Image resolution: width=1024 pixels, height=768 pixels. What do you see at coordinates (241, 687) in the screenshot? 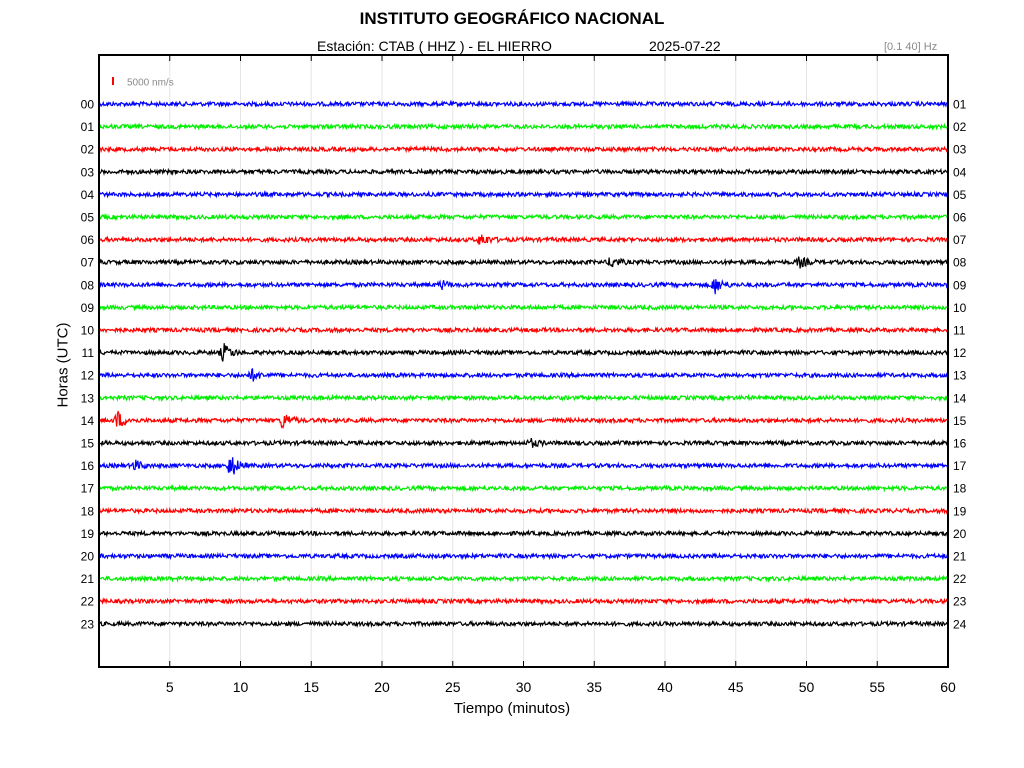
I see `x-tick-label: 10` at bounding box center [241, 687].